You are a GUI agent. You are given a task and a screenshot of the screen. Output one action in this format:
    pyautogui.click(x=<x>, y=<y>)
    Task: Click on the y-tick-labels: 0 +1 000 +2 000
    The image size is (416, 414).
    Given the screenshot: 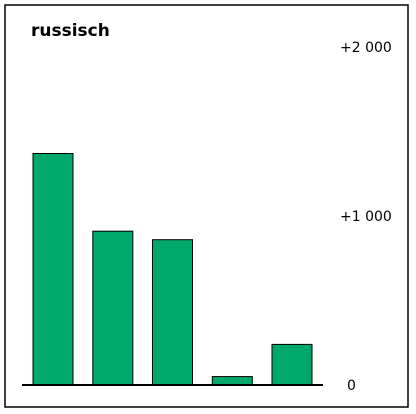 What is the action you would take?
    pyautogui.click(x=366, y=217)
    